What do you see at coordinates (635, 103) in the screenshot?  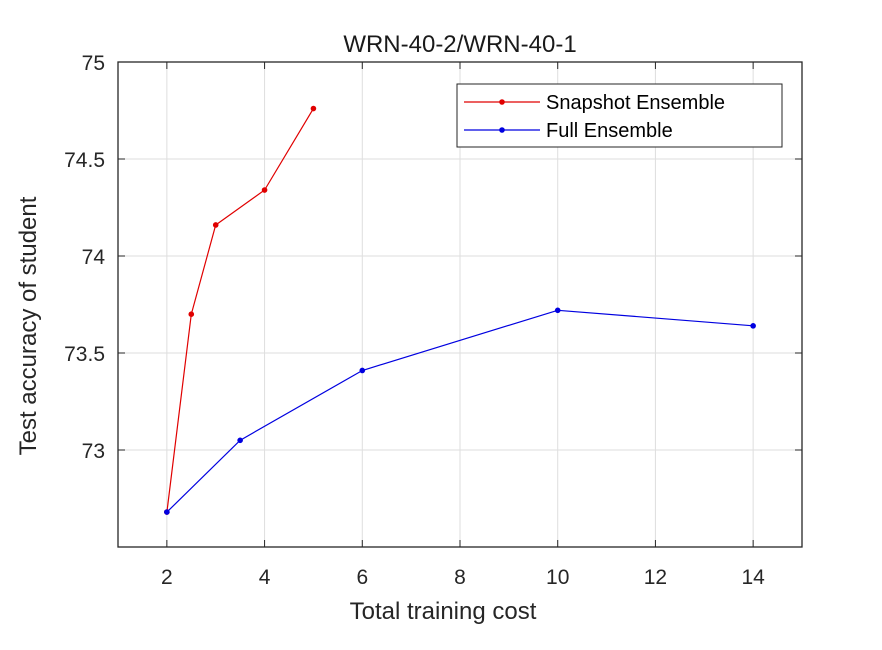 I see `legend-label-1: Snapshot Ensemble` at bounding box center [635, 103].